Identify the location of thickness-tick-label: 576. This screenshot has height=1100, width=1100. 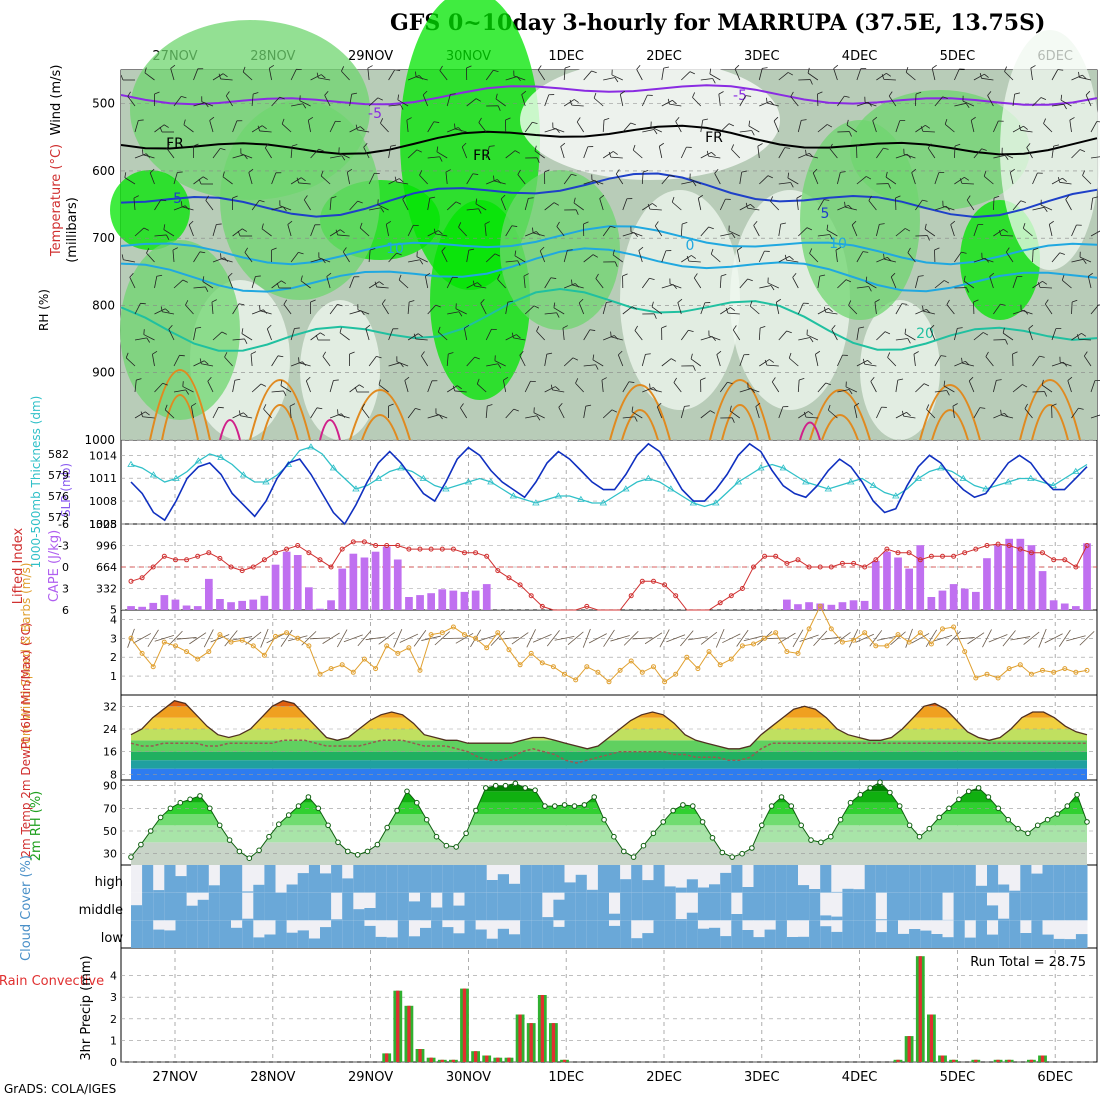
(58, 496).